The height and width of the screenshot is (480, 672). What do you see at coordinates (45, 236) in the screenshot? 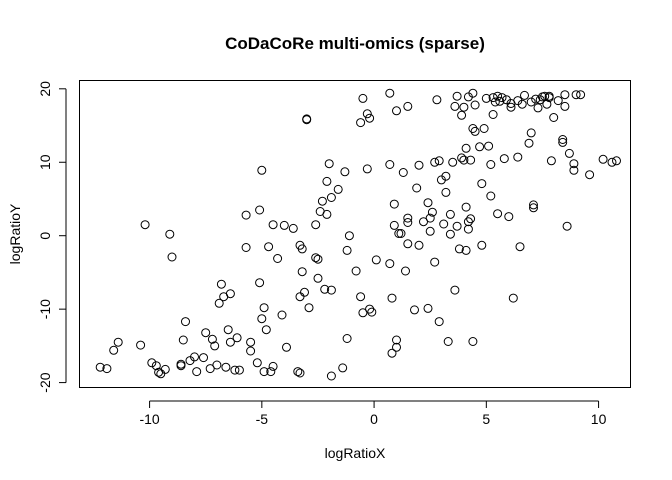
I see `y-tick-label: 0` at bounding box center [45, 236].